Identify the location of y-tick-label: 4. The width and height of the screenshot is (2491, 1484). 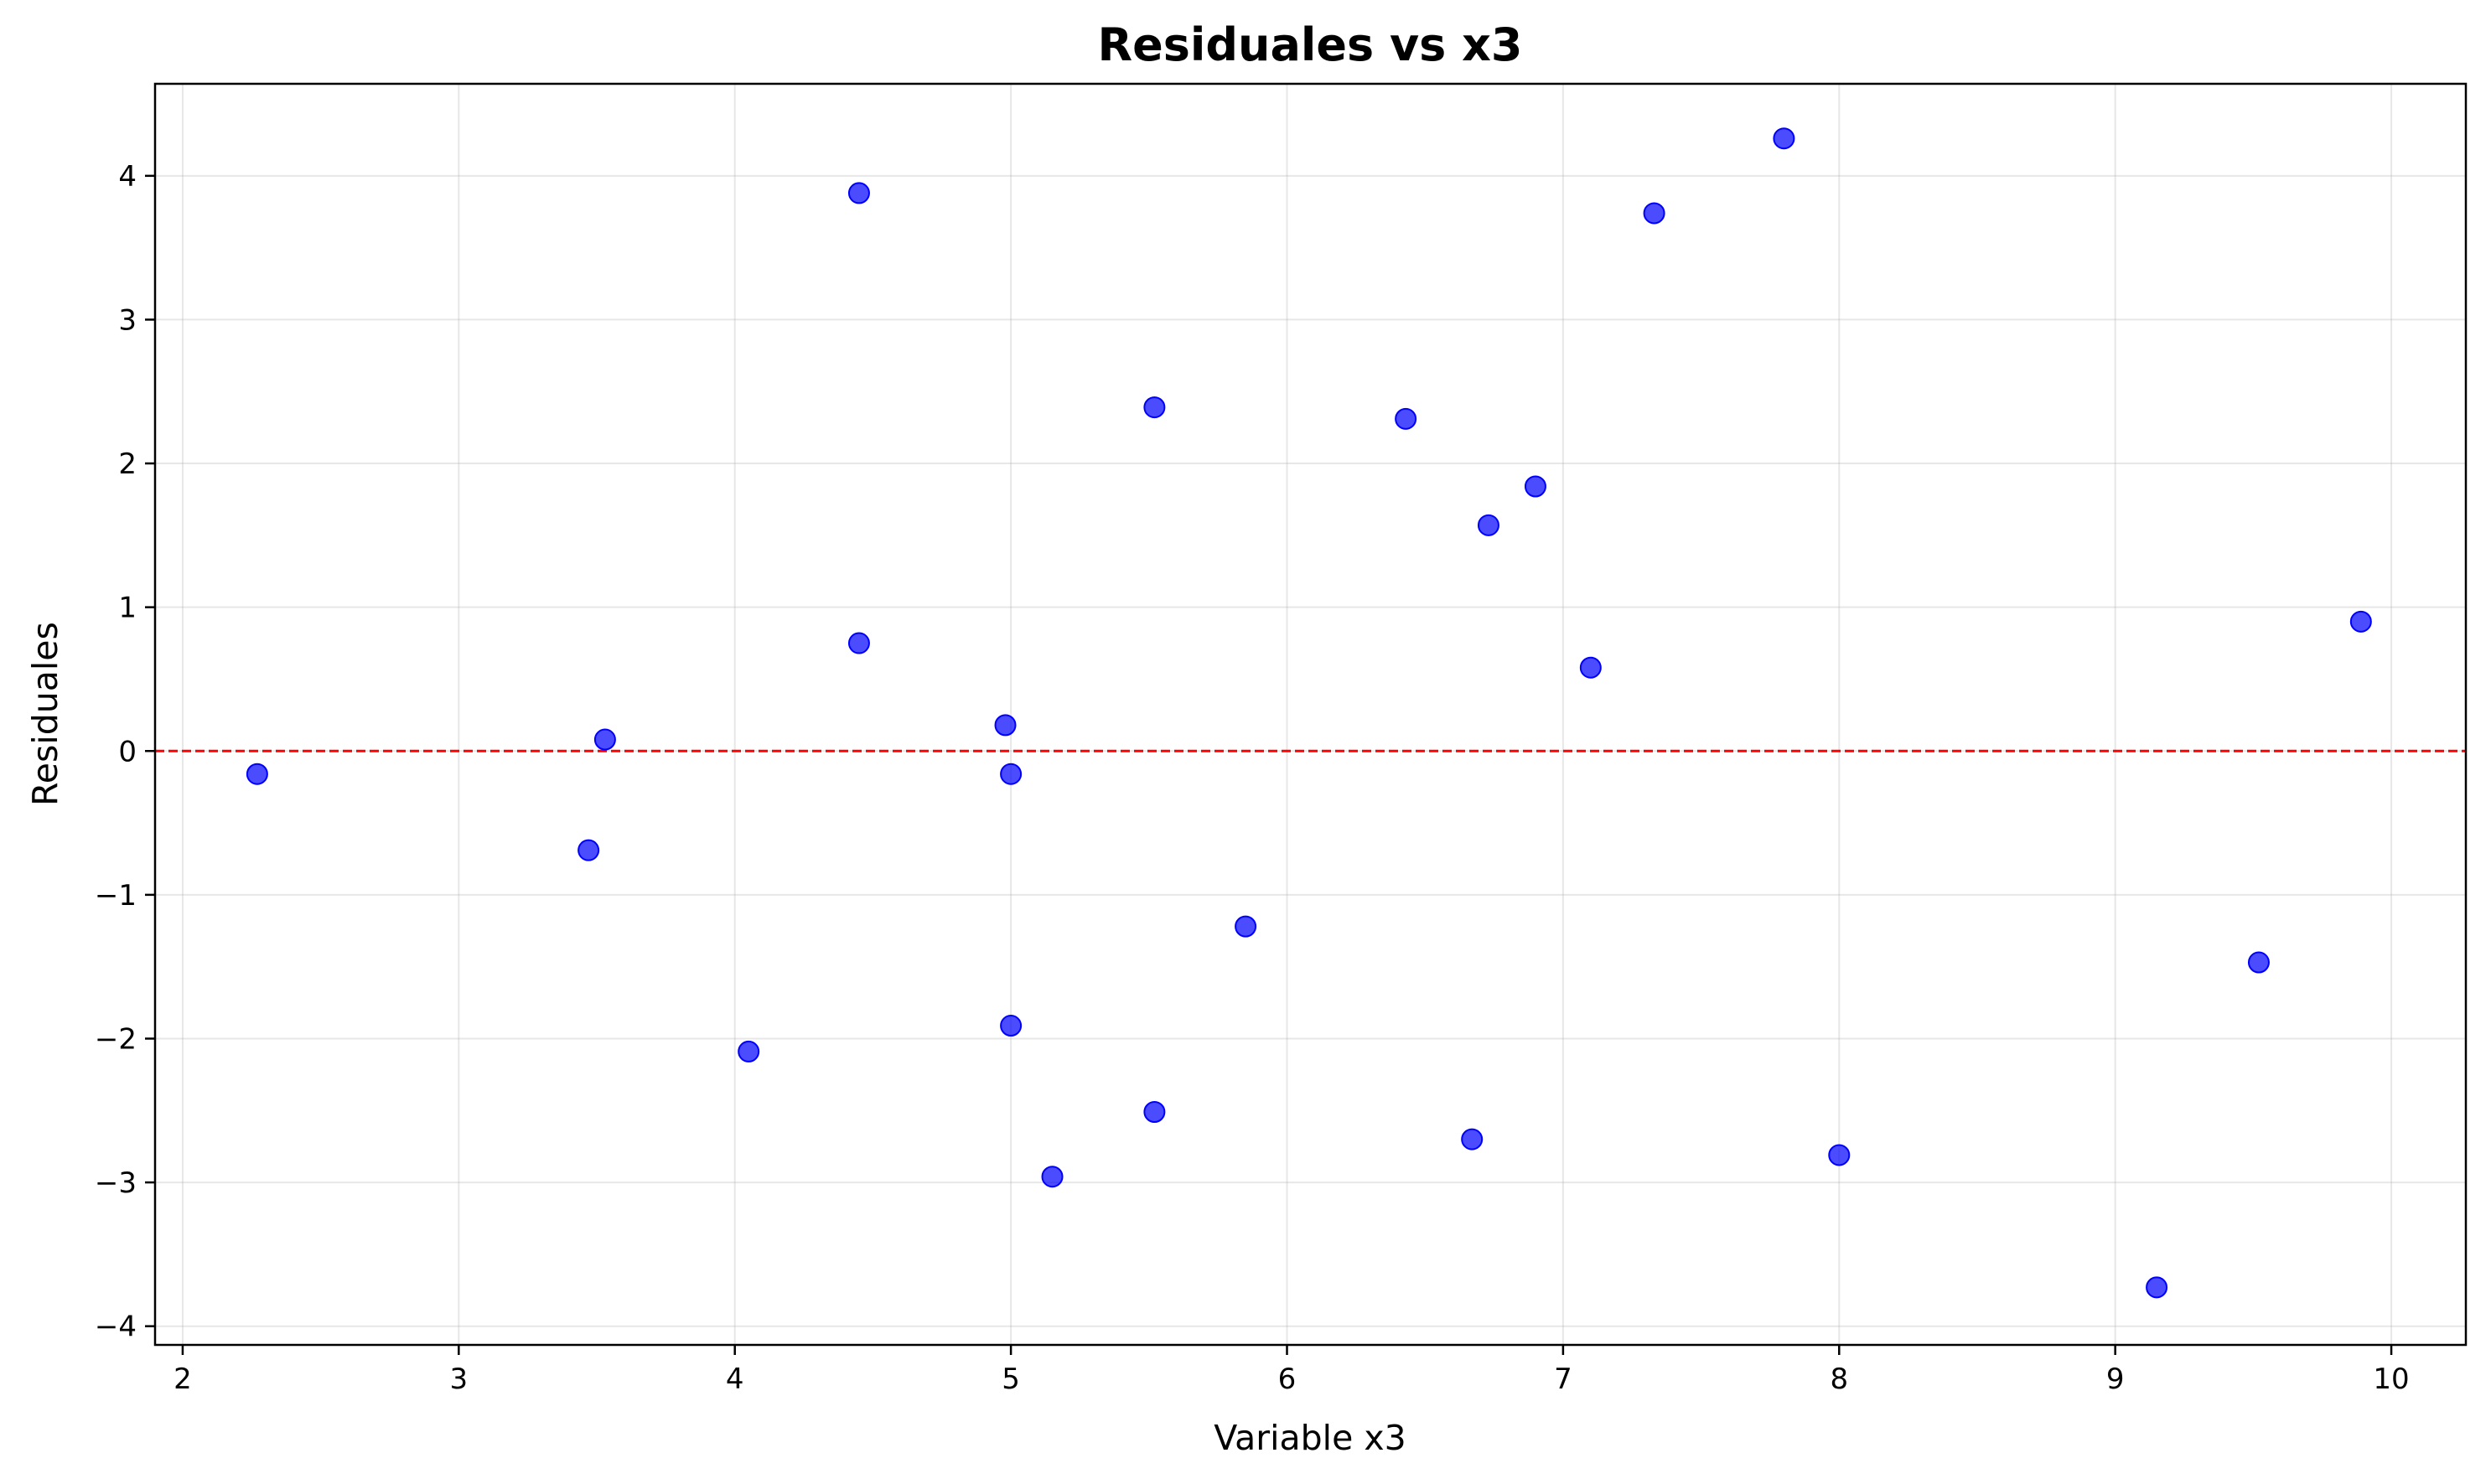
(127, 177).